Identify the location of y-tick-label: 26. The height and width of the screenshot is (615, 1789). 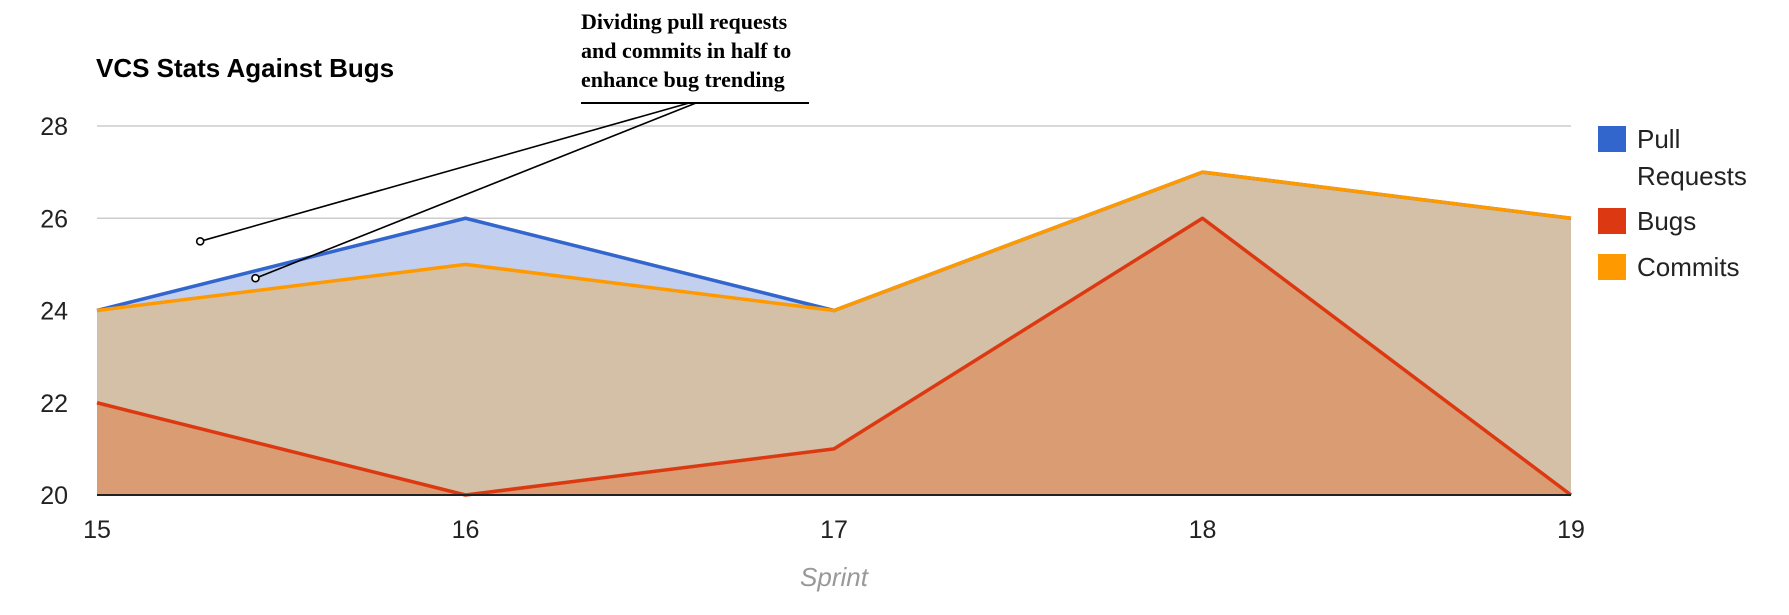
(54, 219).